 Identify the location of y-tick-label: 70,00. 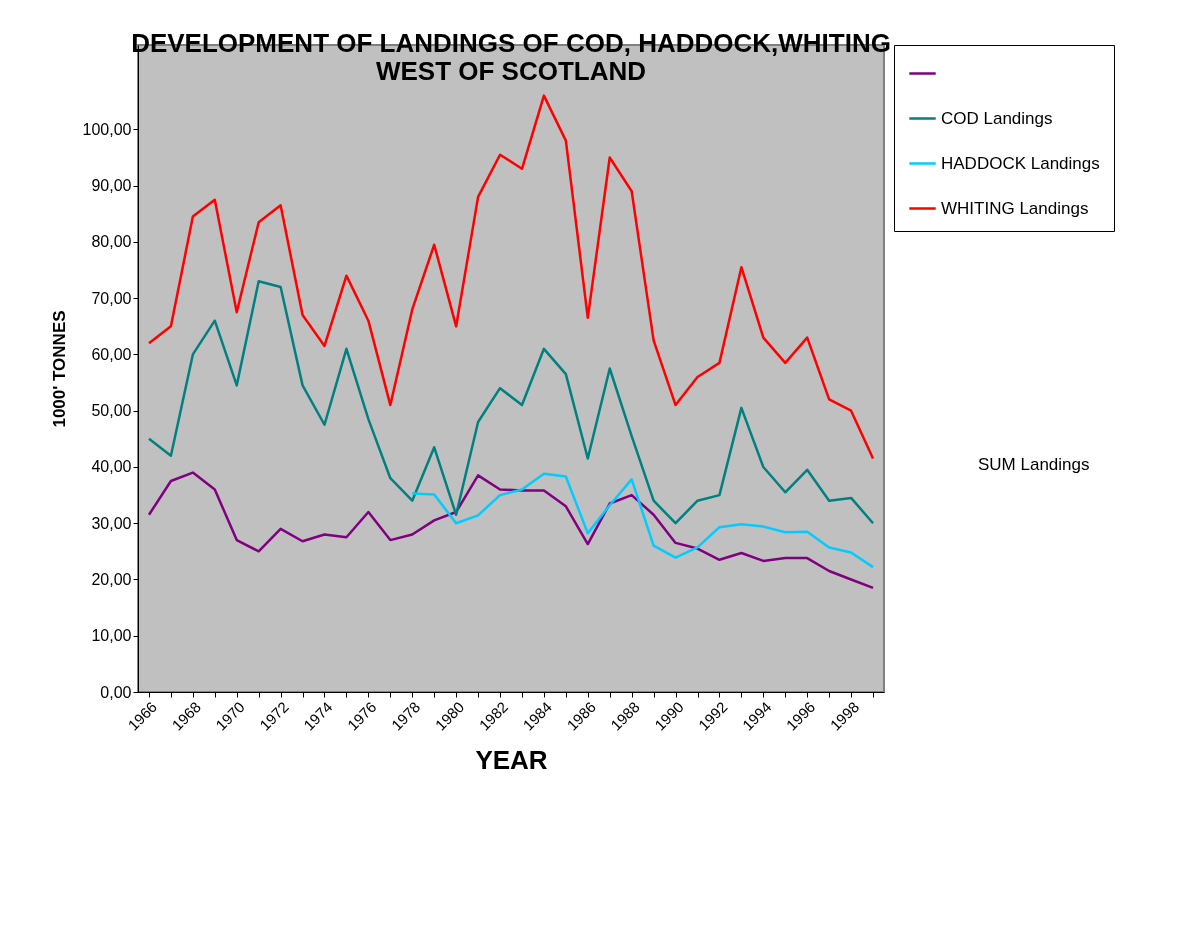
(111, 298).